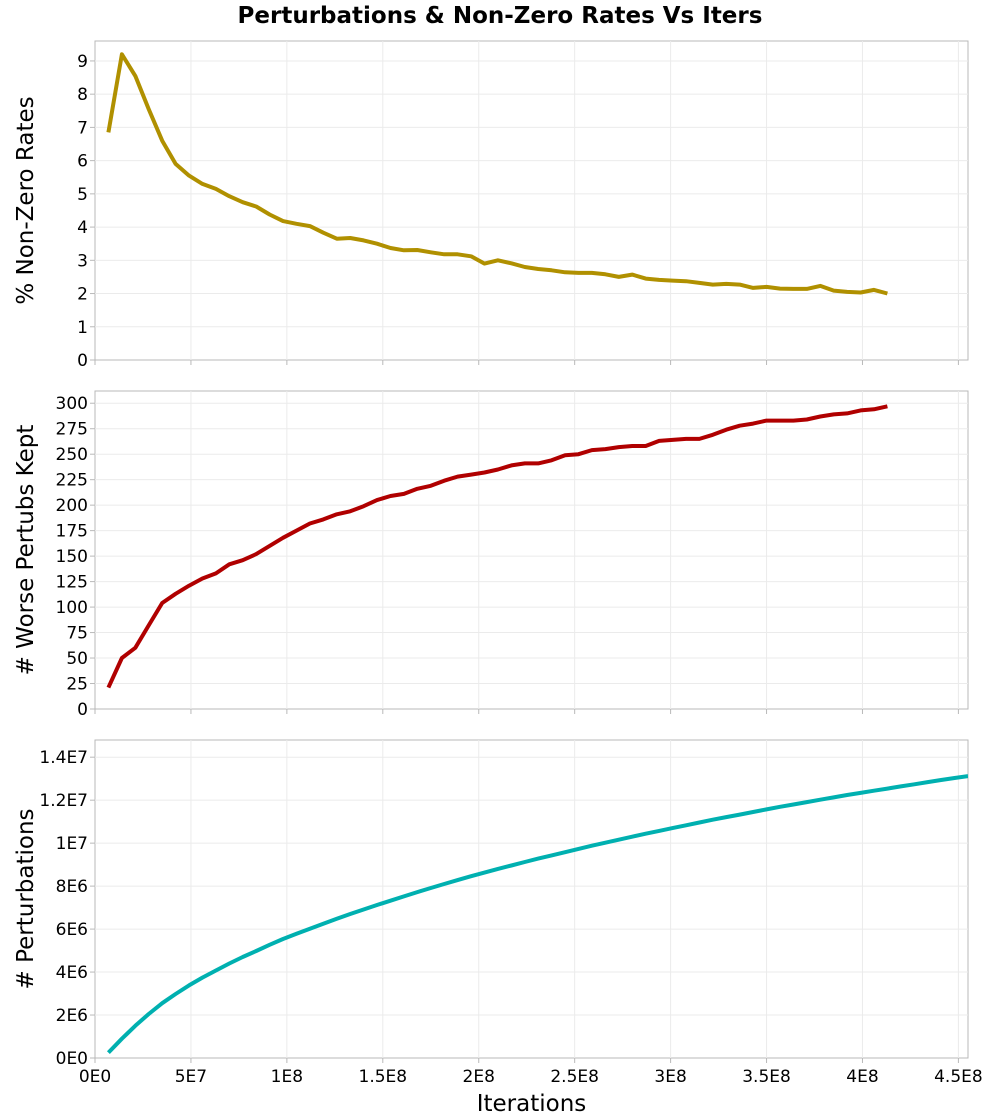 The image size is (1000, 1120). What do you see at coordinates (26, 550) in the screenshot?
I see `y-axis-title: # Worse Pertubs Kept` at bounding box center [26, 550].